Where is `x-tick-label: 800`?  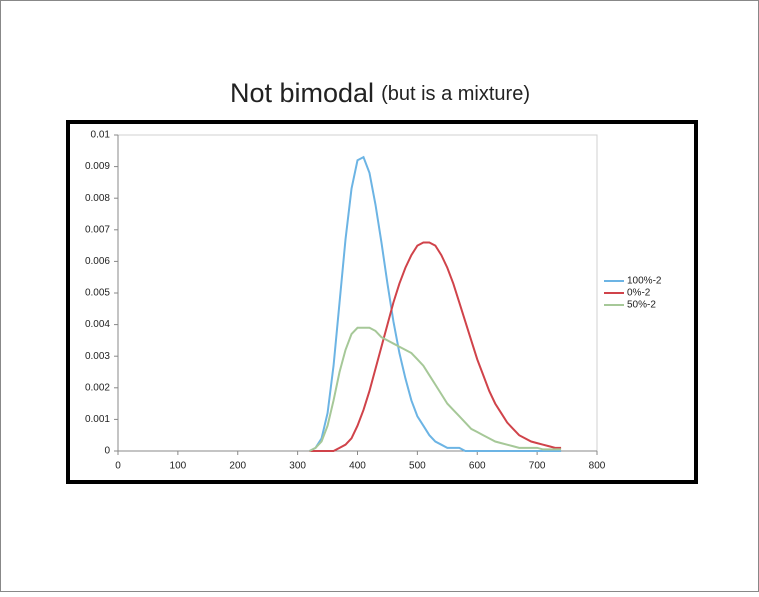 x-tick-label: 800 is located at coordinates (597, 466).